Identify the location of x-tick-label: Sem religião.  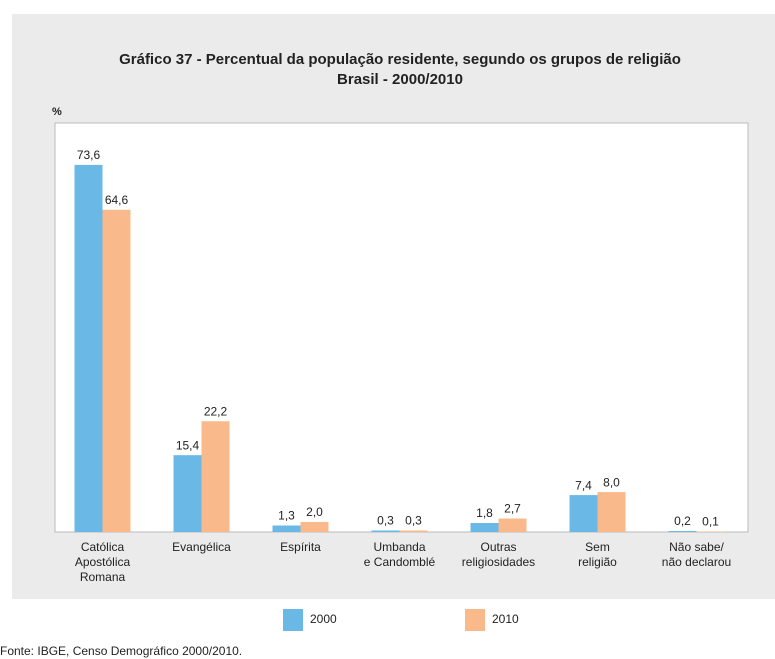
(597, 554).